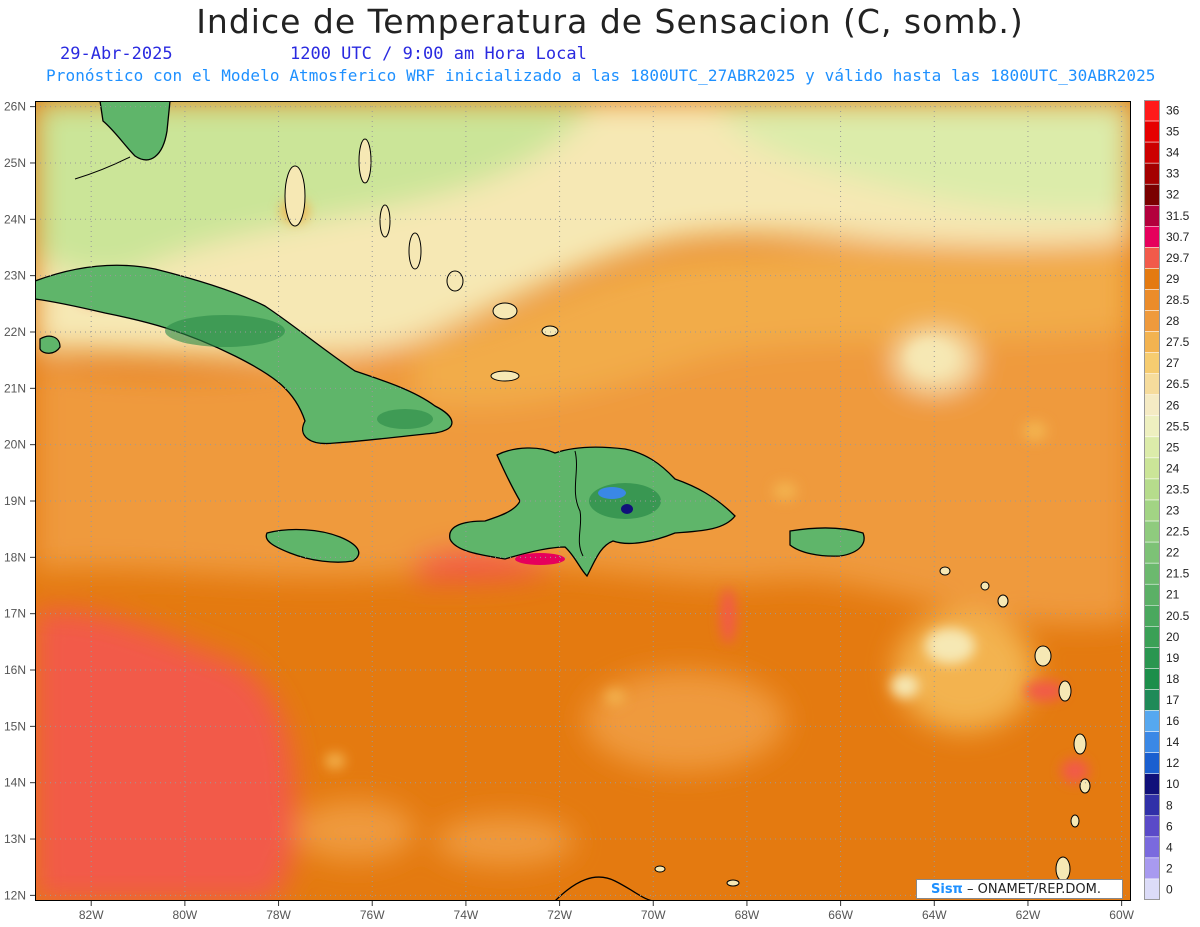 Image resolution: width=1200 pixels, height=927 pixels. Describe the element at coordinates (1173, 553) in the screenshot. I see `colorbar-label: 22` at that location.